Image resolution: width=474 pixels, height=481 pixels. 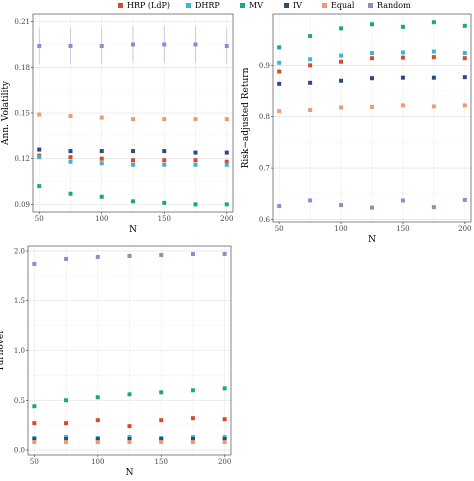 What do you see at coordinates (19, 251) in the screenshot?
I see `y-tick-label: 2.0` at bounding box center [19, 251].